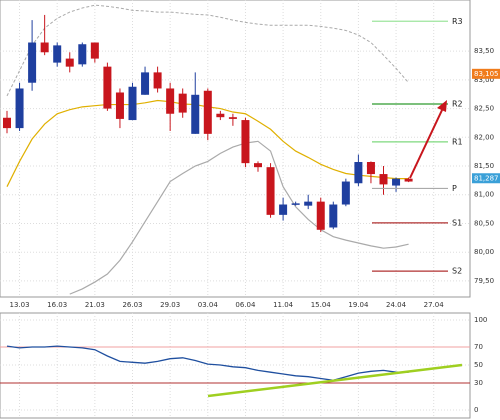 The height and width of the screenshot is (420, 500). I want to click on y-tick-label: 81,00, so click(484, 195).